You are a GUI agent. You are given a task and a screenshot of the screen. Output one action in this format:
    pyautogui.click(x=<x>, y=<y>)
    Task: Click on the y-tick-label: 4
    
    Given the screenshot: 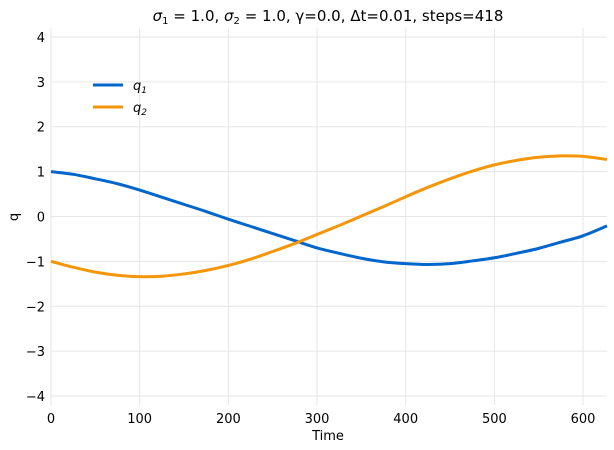 What is the action you would take?
    pyautogui.click(x=41, y=38)
    